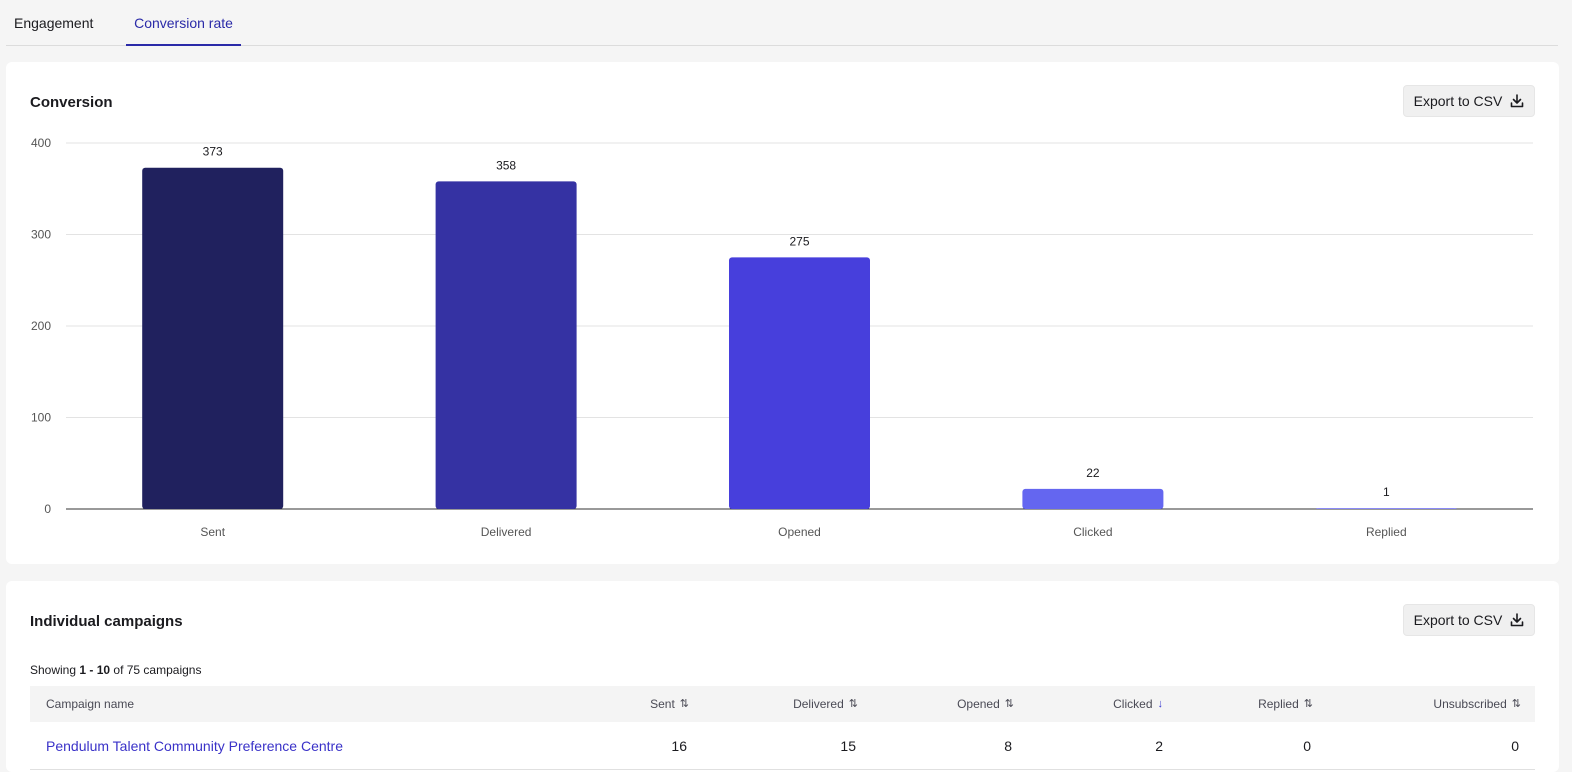 The height and width of the screenshot is (772, 1572). Describe the element at coordinates (213, 152) in the screenshot. I see `data-label: 373` at that location.